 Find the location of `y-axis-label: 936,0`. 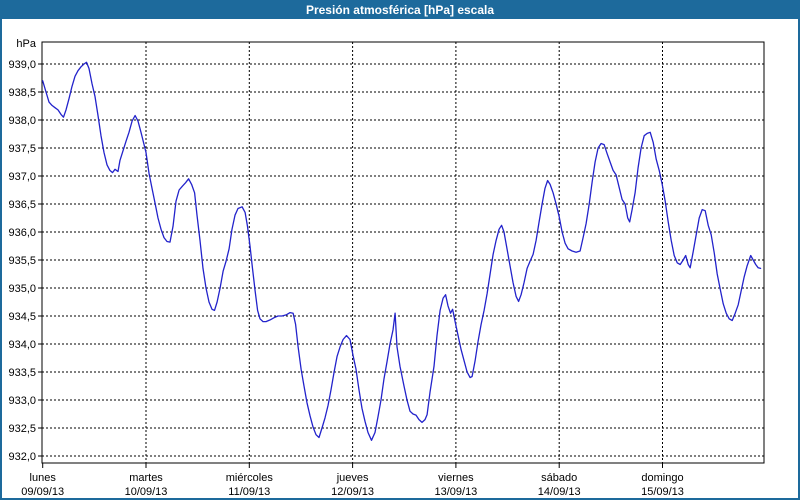

y-axis-label: 936,0 is located at coordinates (22, 233).